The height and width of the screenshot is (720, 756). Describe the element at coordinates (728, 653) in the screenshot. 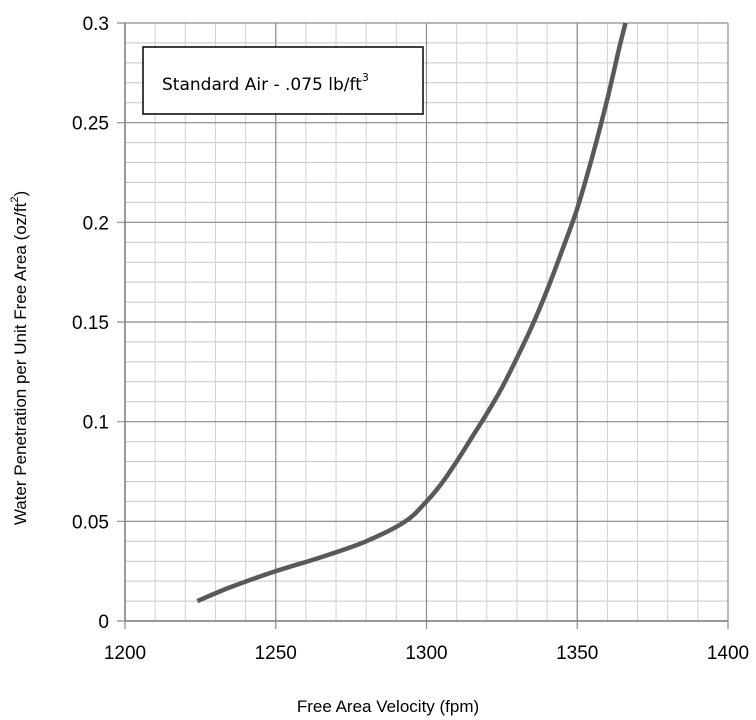

I see `x-tick-label: 1400` at that location.